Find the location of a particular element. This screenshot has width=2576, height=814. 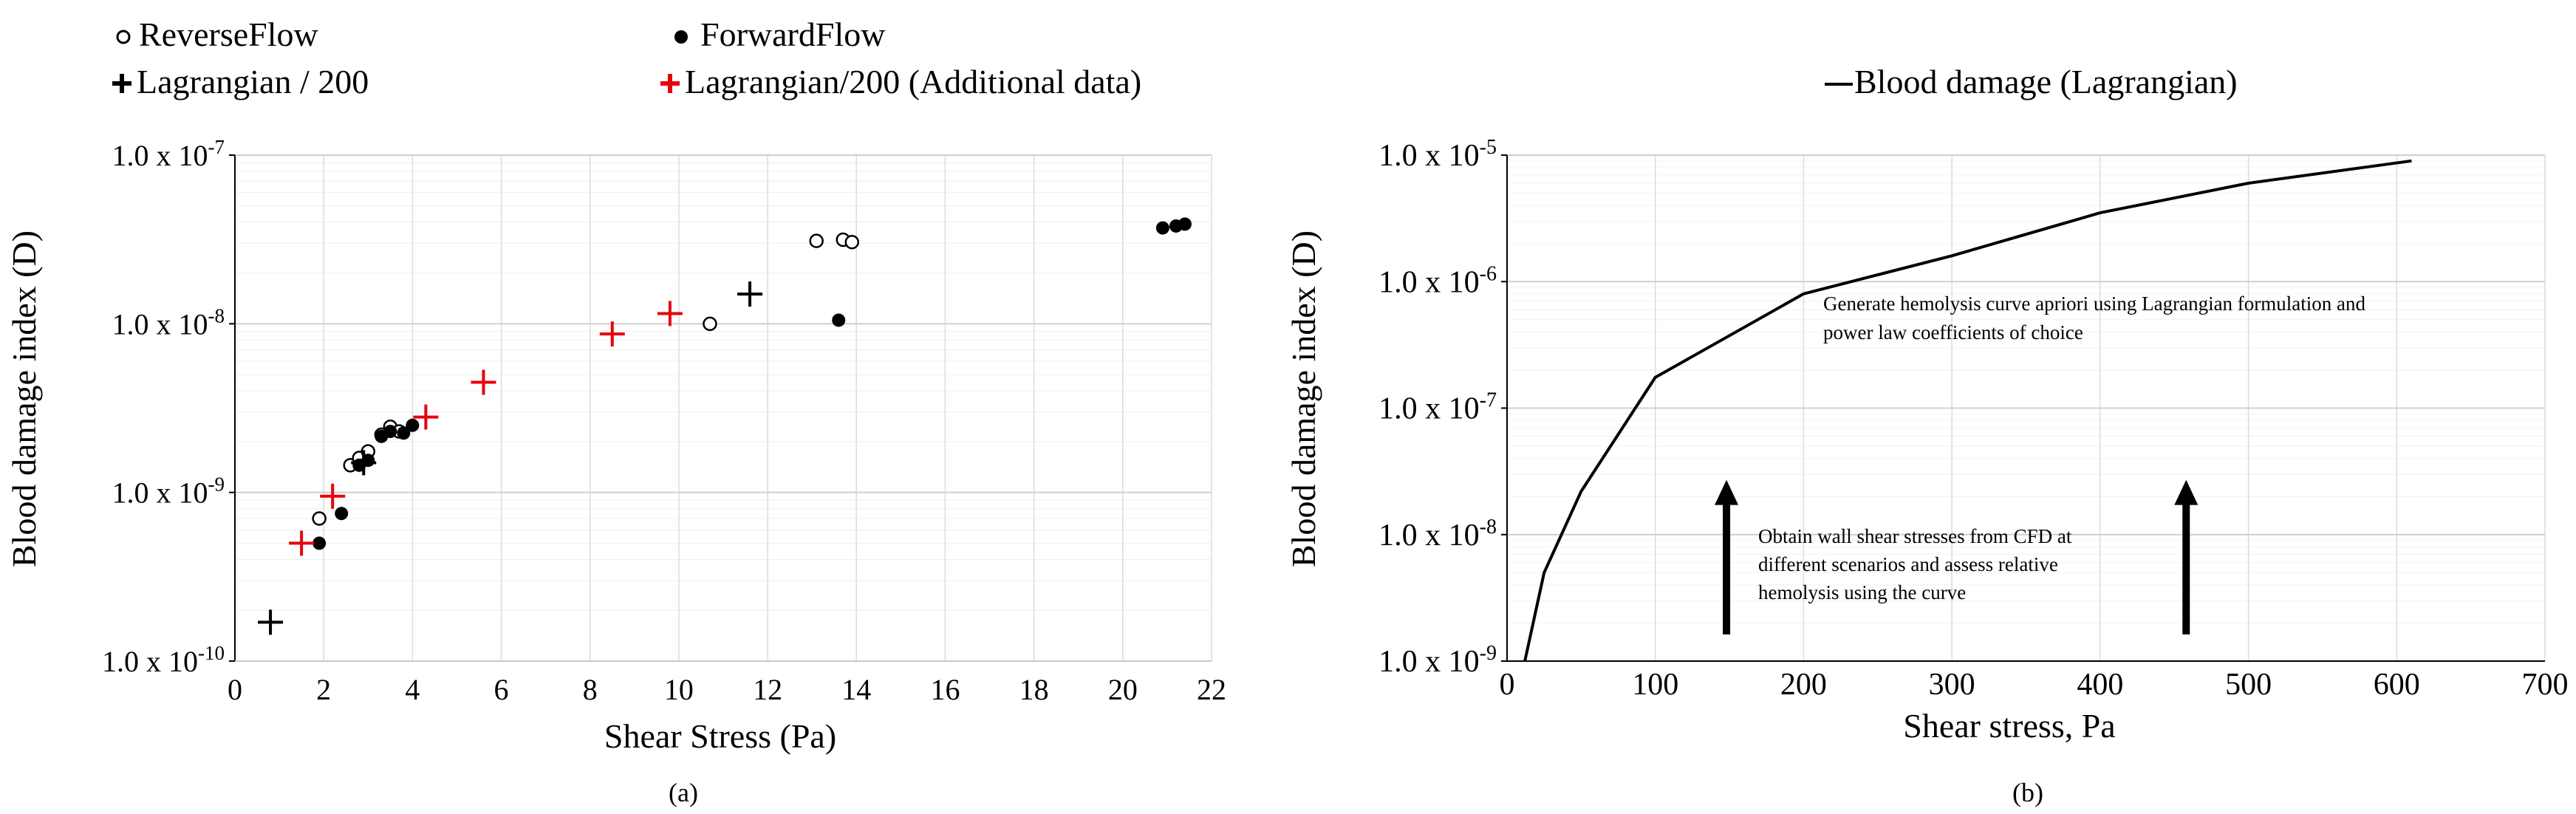

y-tick-label: 1.0 x 10⁻⁶ is located at coordinates (1437, 280).